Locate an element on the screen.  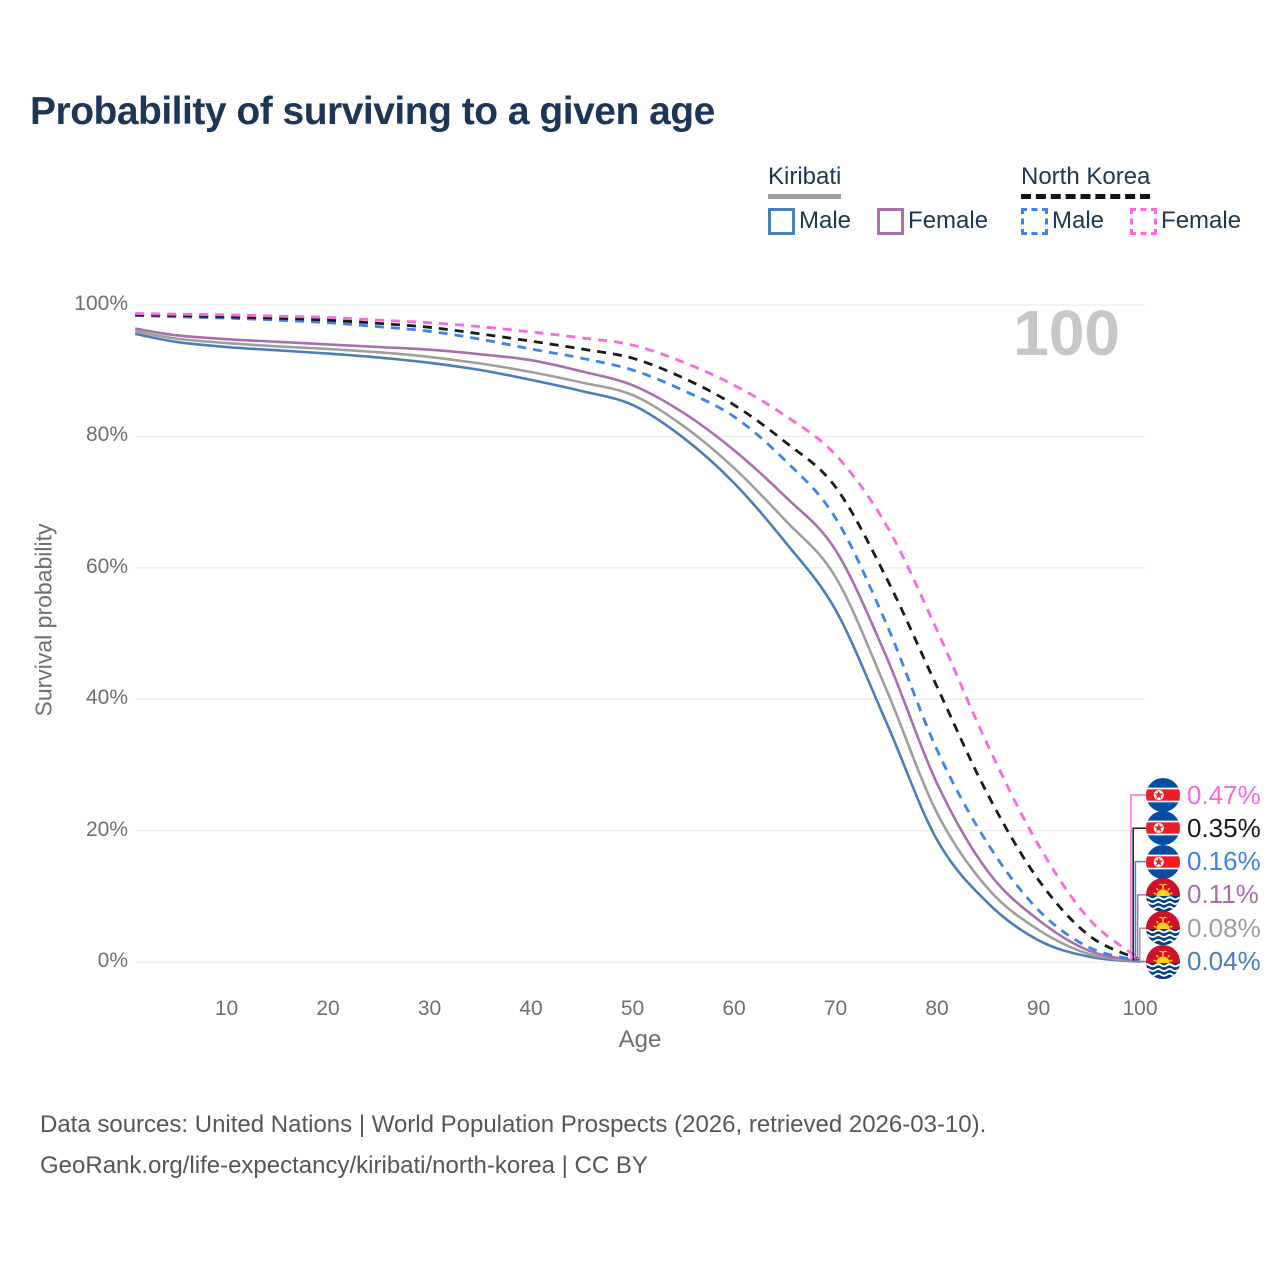
legend-items-kiribati: Male Female is located at coordinates (878, 221).